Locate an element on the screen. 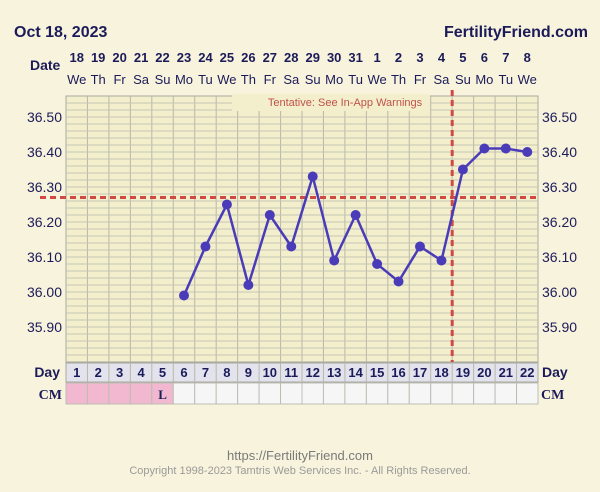 This screenshot has height=492, width=600. cycle-day-number: 14 is located at coordinates (355, 372).